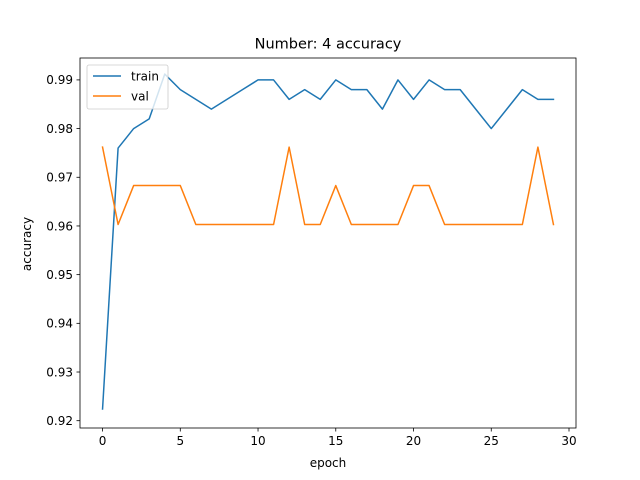 The image size is (640, 480). What do you see at coordinates (59, 324) in the screenshot?
I see `y-tick-label: 0.94` at bounding box center [59, 324].